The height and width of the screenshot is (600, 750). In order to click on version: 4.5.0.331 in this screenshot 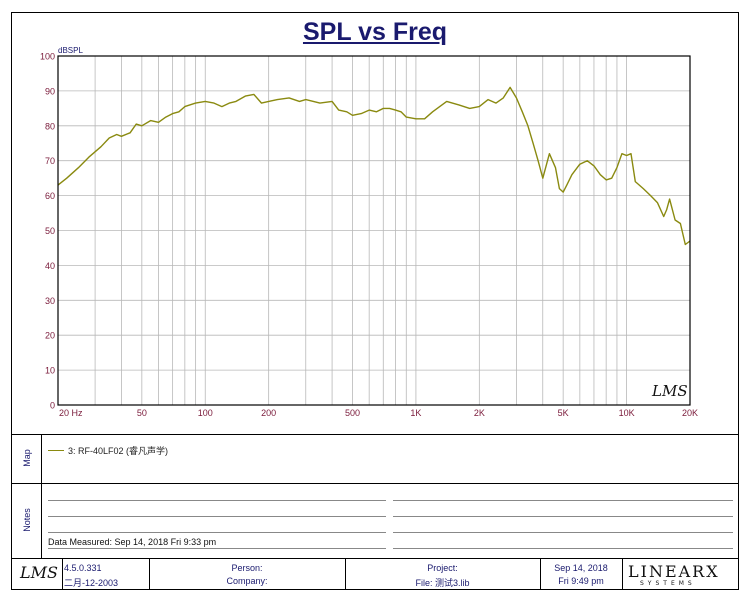, I will do `click(83, 568)`.